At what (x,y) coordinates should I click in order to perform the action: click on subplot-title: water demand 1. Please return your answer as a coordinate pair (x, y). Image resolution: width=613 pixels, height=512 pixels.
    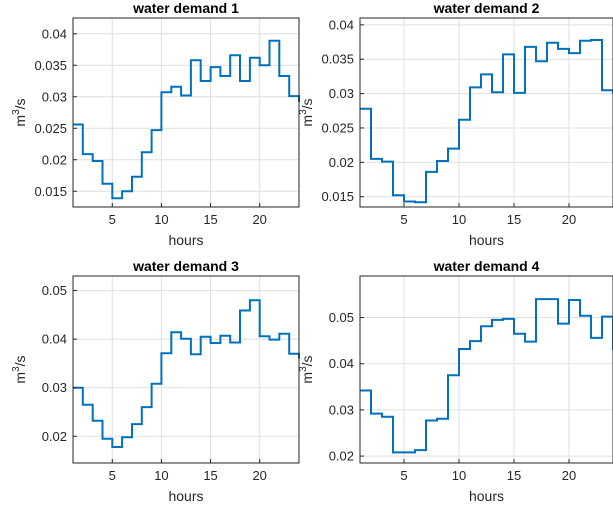
    Looking at the image, I should click on (185, 8).